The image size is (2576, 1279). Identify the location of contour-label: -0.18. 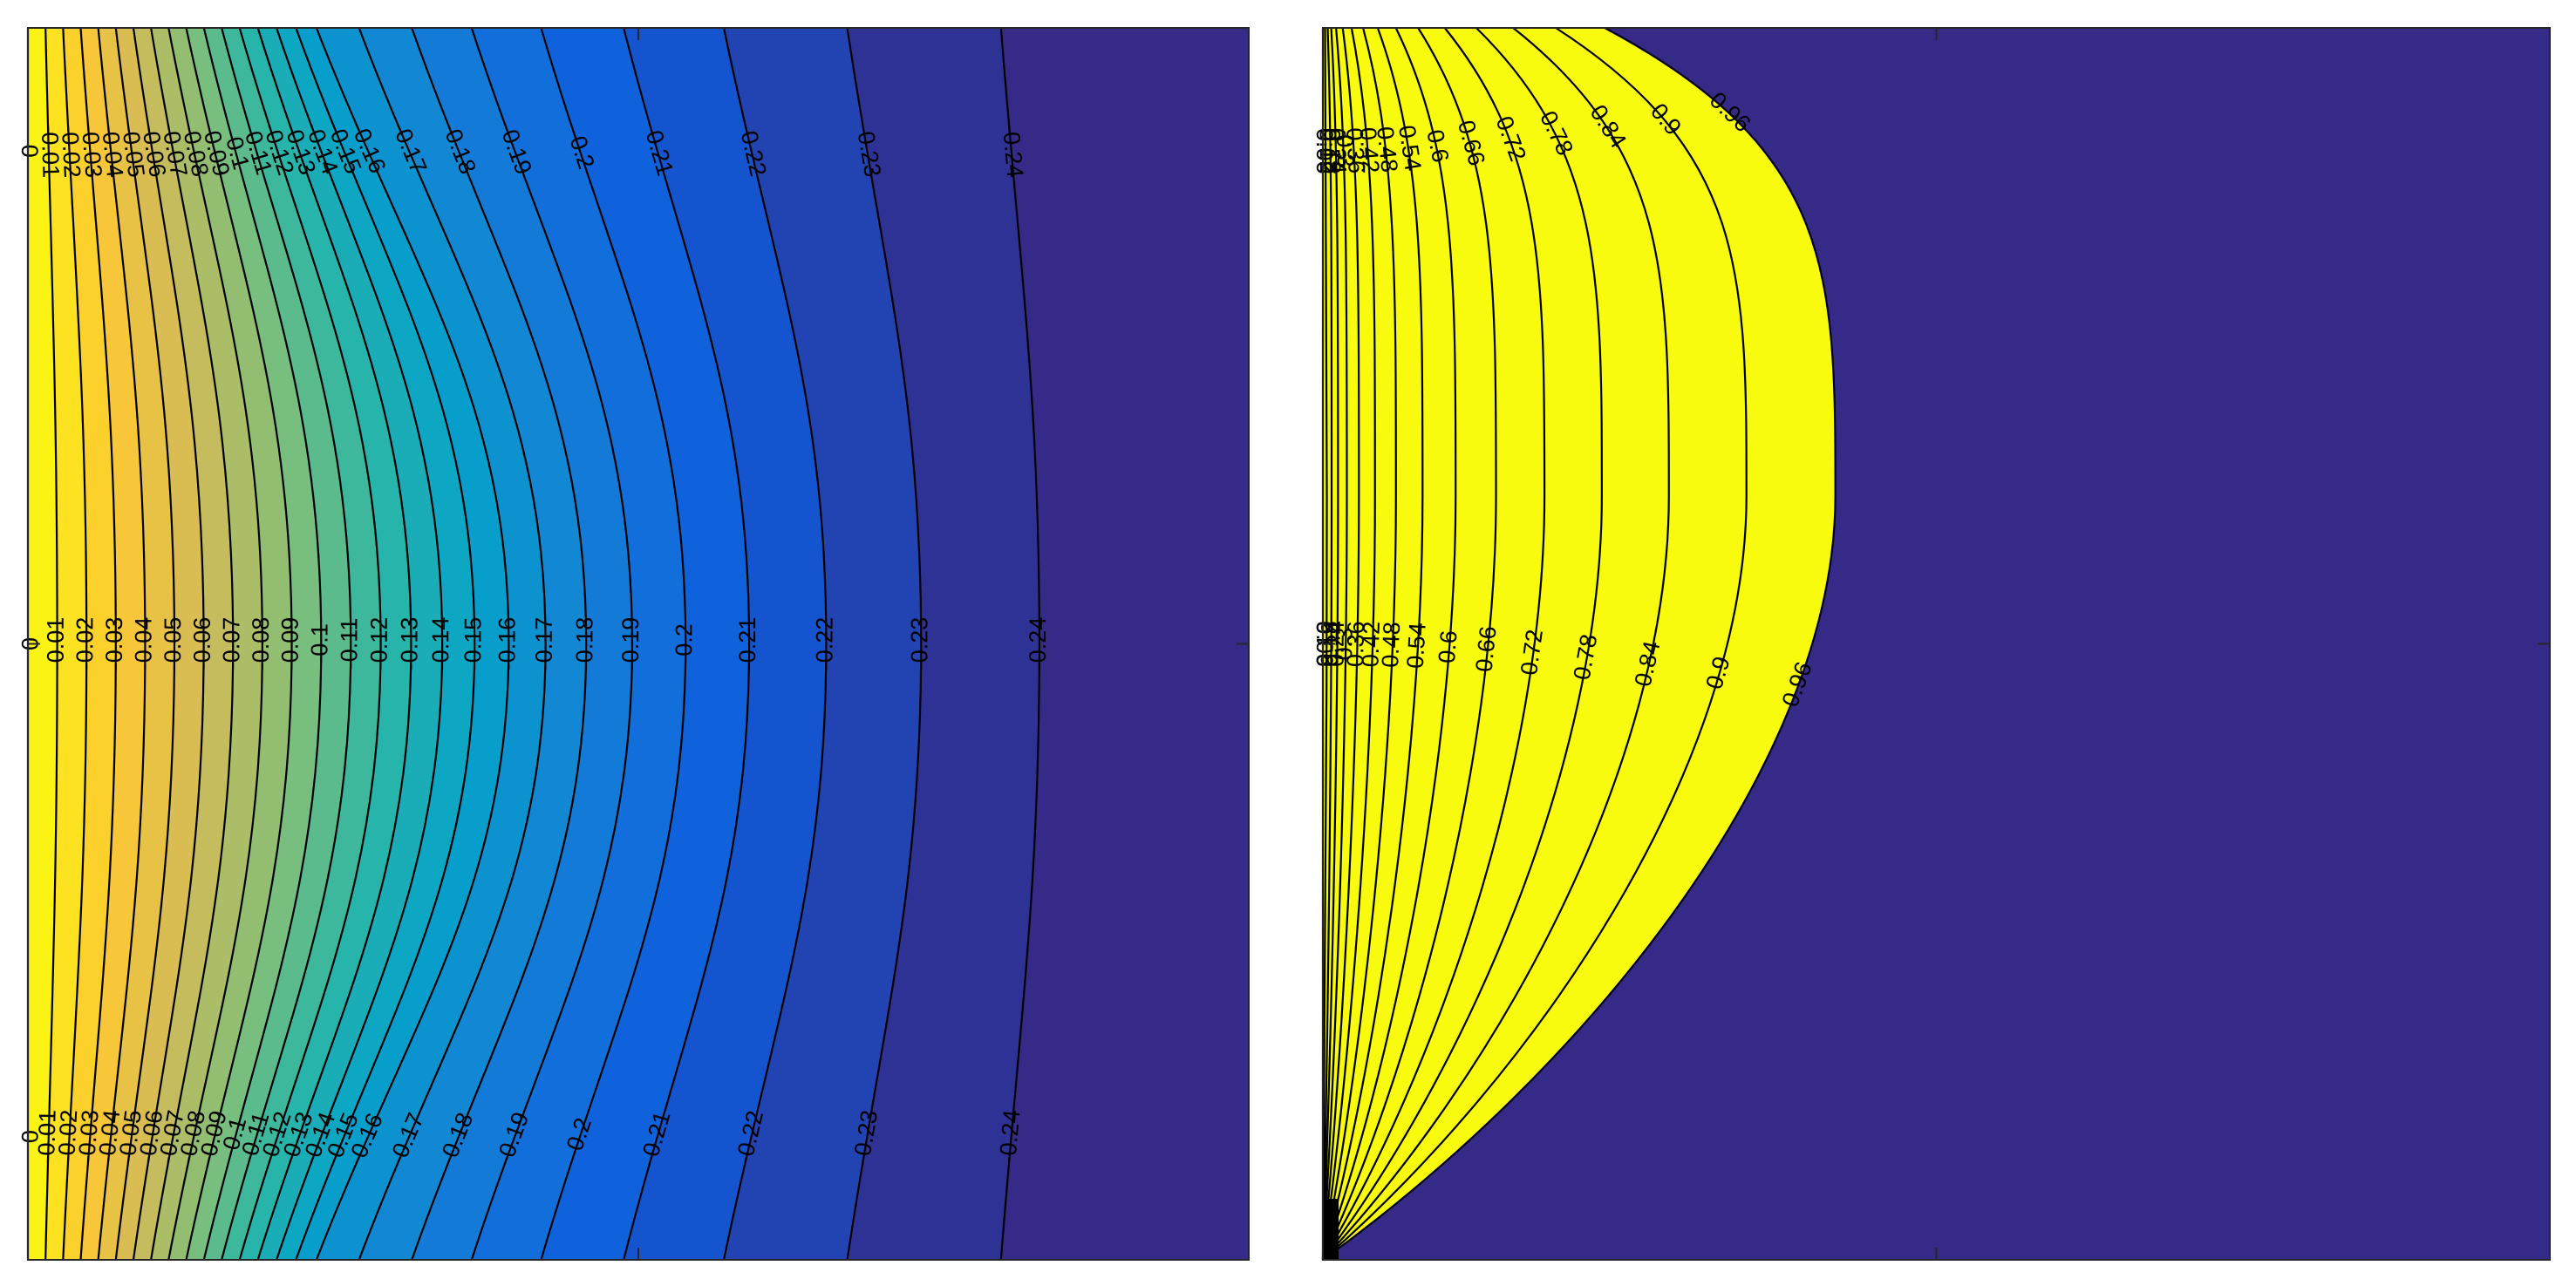
(584, 644).